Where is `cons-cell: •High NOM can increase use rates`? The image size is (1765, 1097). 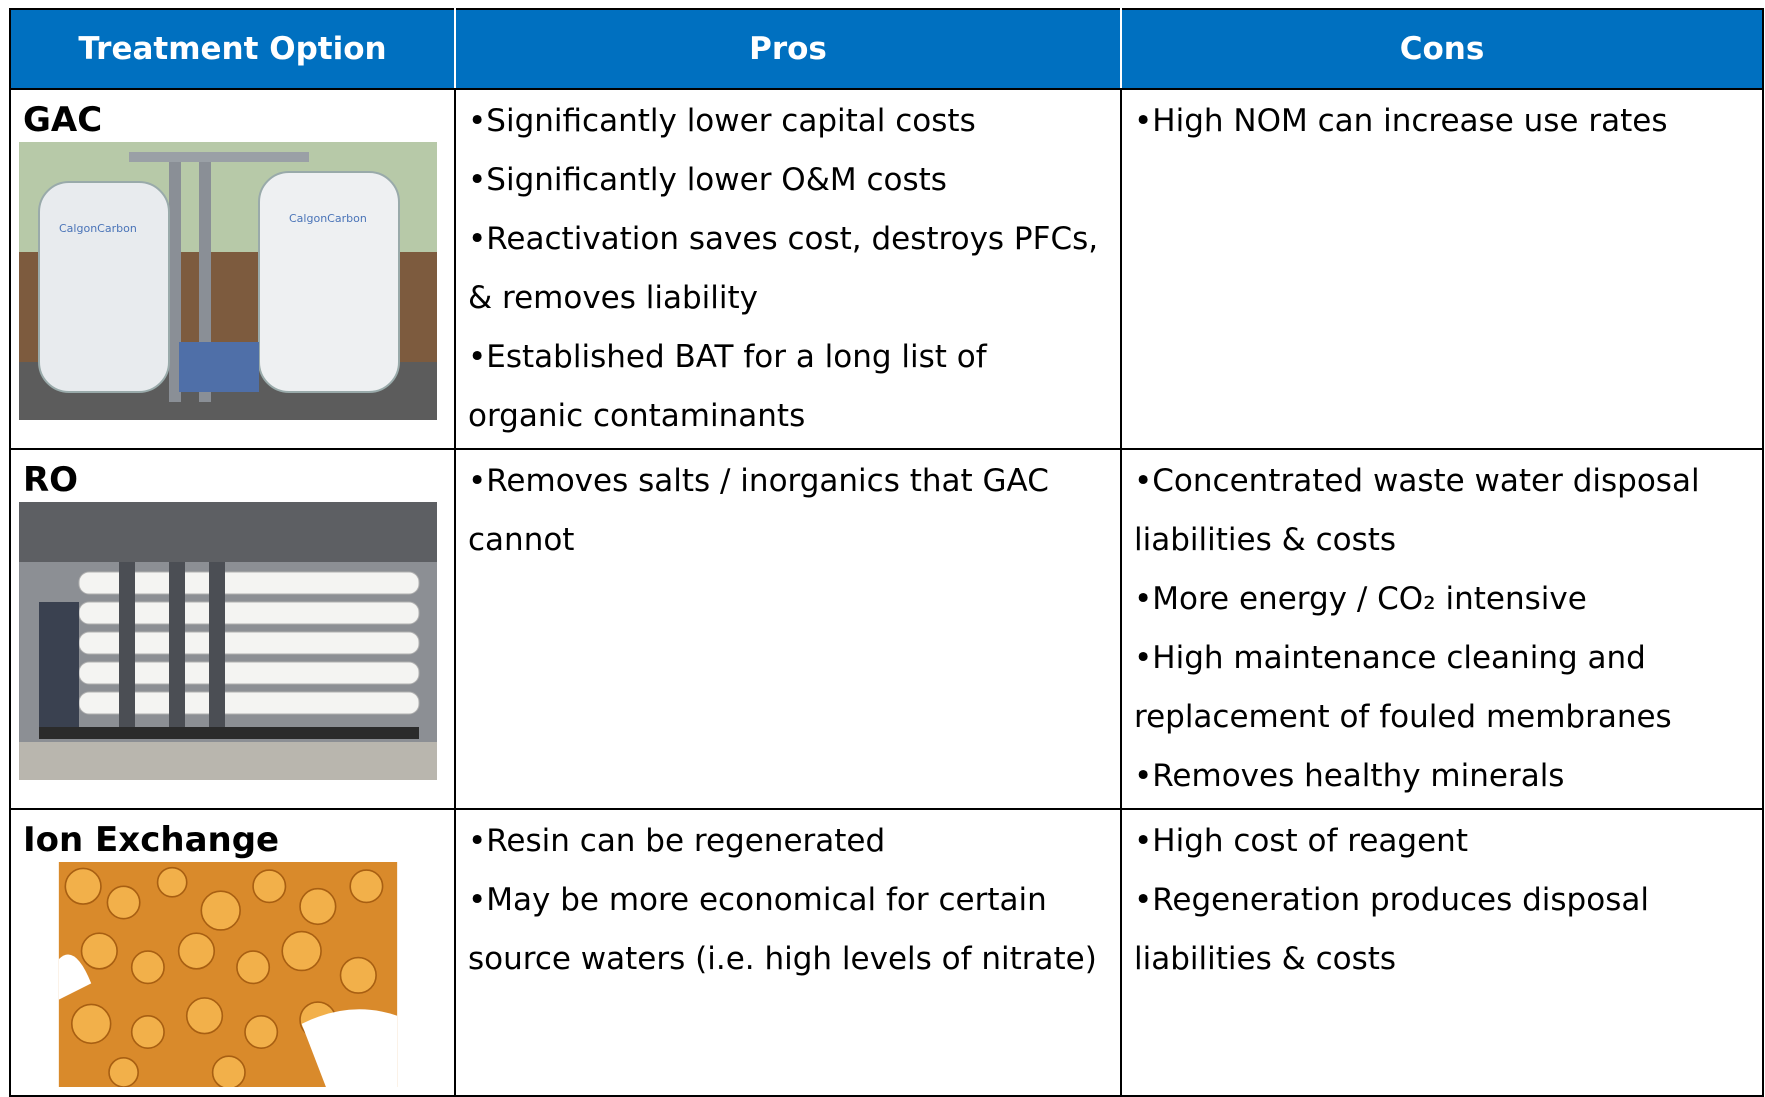 cons-cell: •High NOM can increase use rates is located at coordinates (1442, 269).